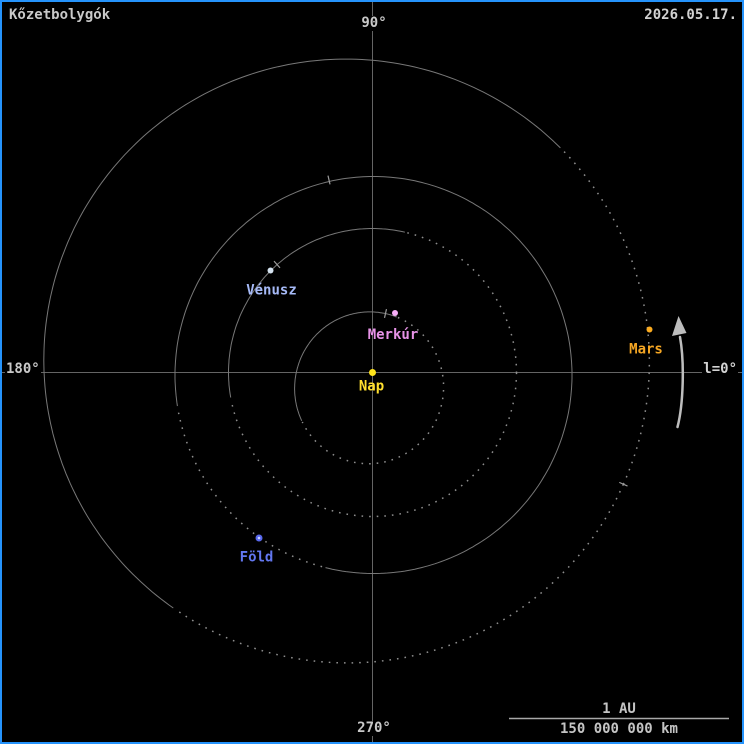  I want to click on planet-dot-mercury, so click(395, 313).